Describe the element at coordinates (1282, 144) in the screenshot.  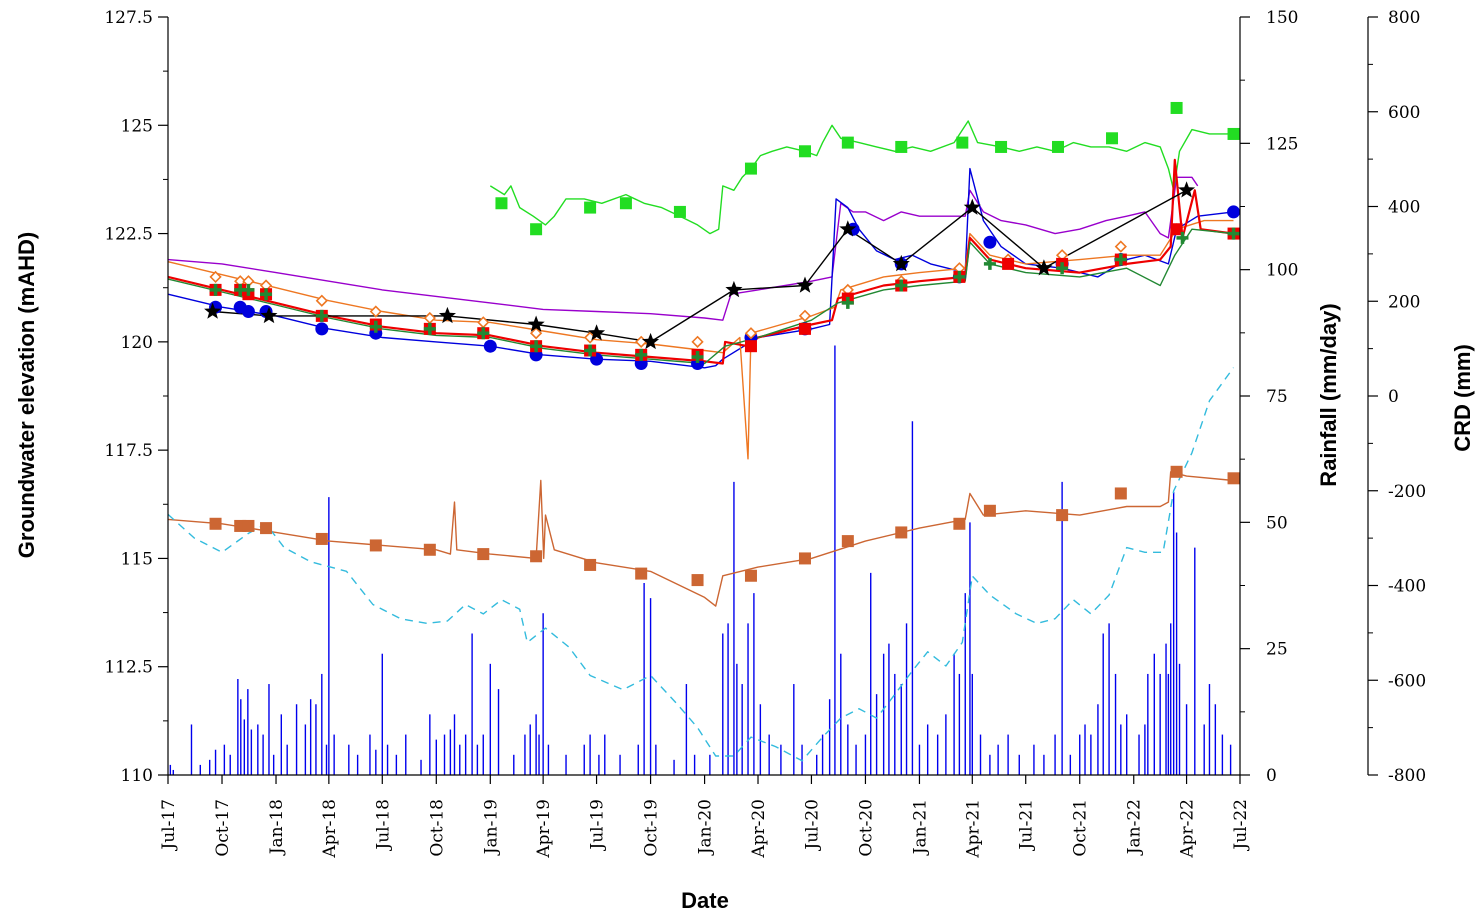
I see `y-rainfall-tick-label: 125` at that location.